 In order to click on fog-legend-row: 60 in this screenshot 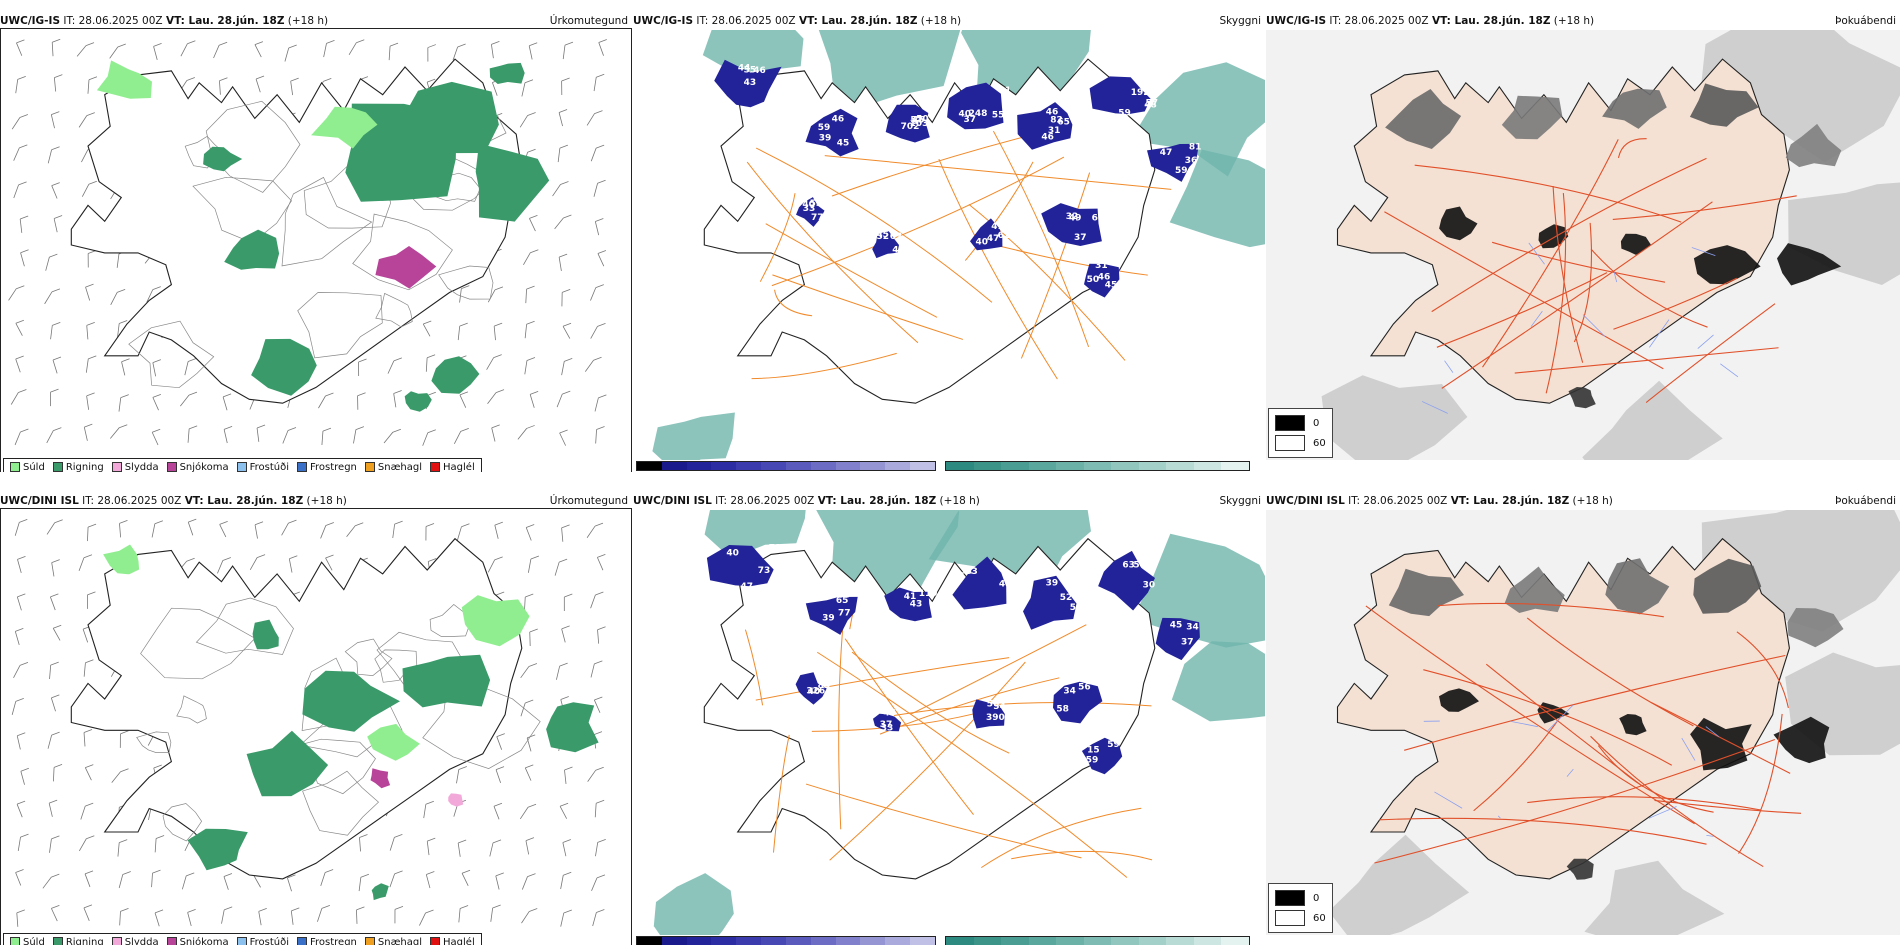, I will do `click(1300, 918)`.